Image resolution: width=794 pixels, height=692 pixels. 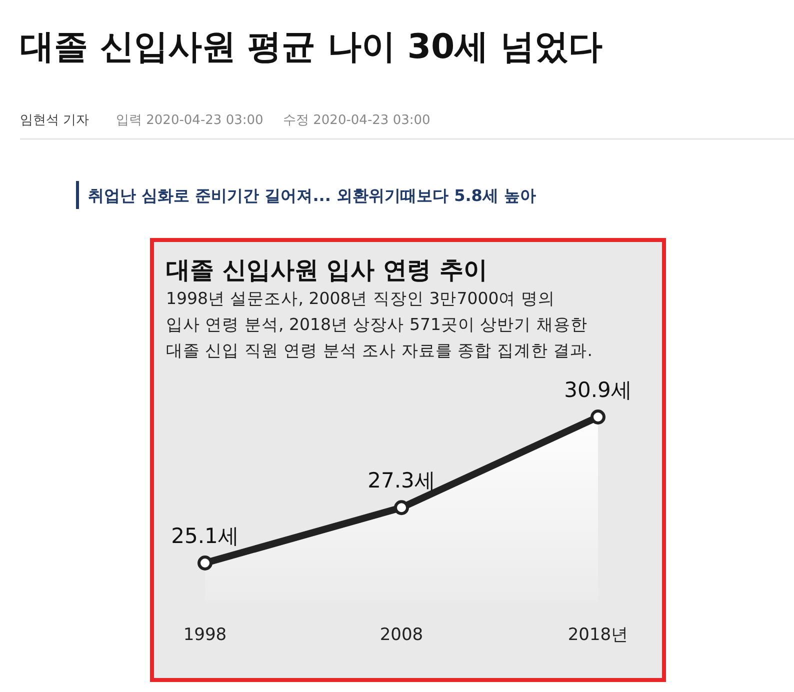 I want to click on text: 임현석 기자, so click(x=55, y=120).